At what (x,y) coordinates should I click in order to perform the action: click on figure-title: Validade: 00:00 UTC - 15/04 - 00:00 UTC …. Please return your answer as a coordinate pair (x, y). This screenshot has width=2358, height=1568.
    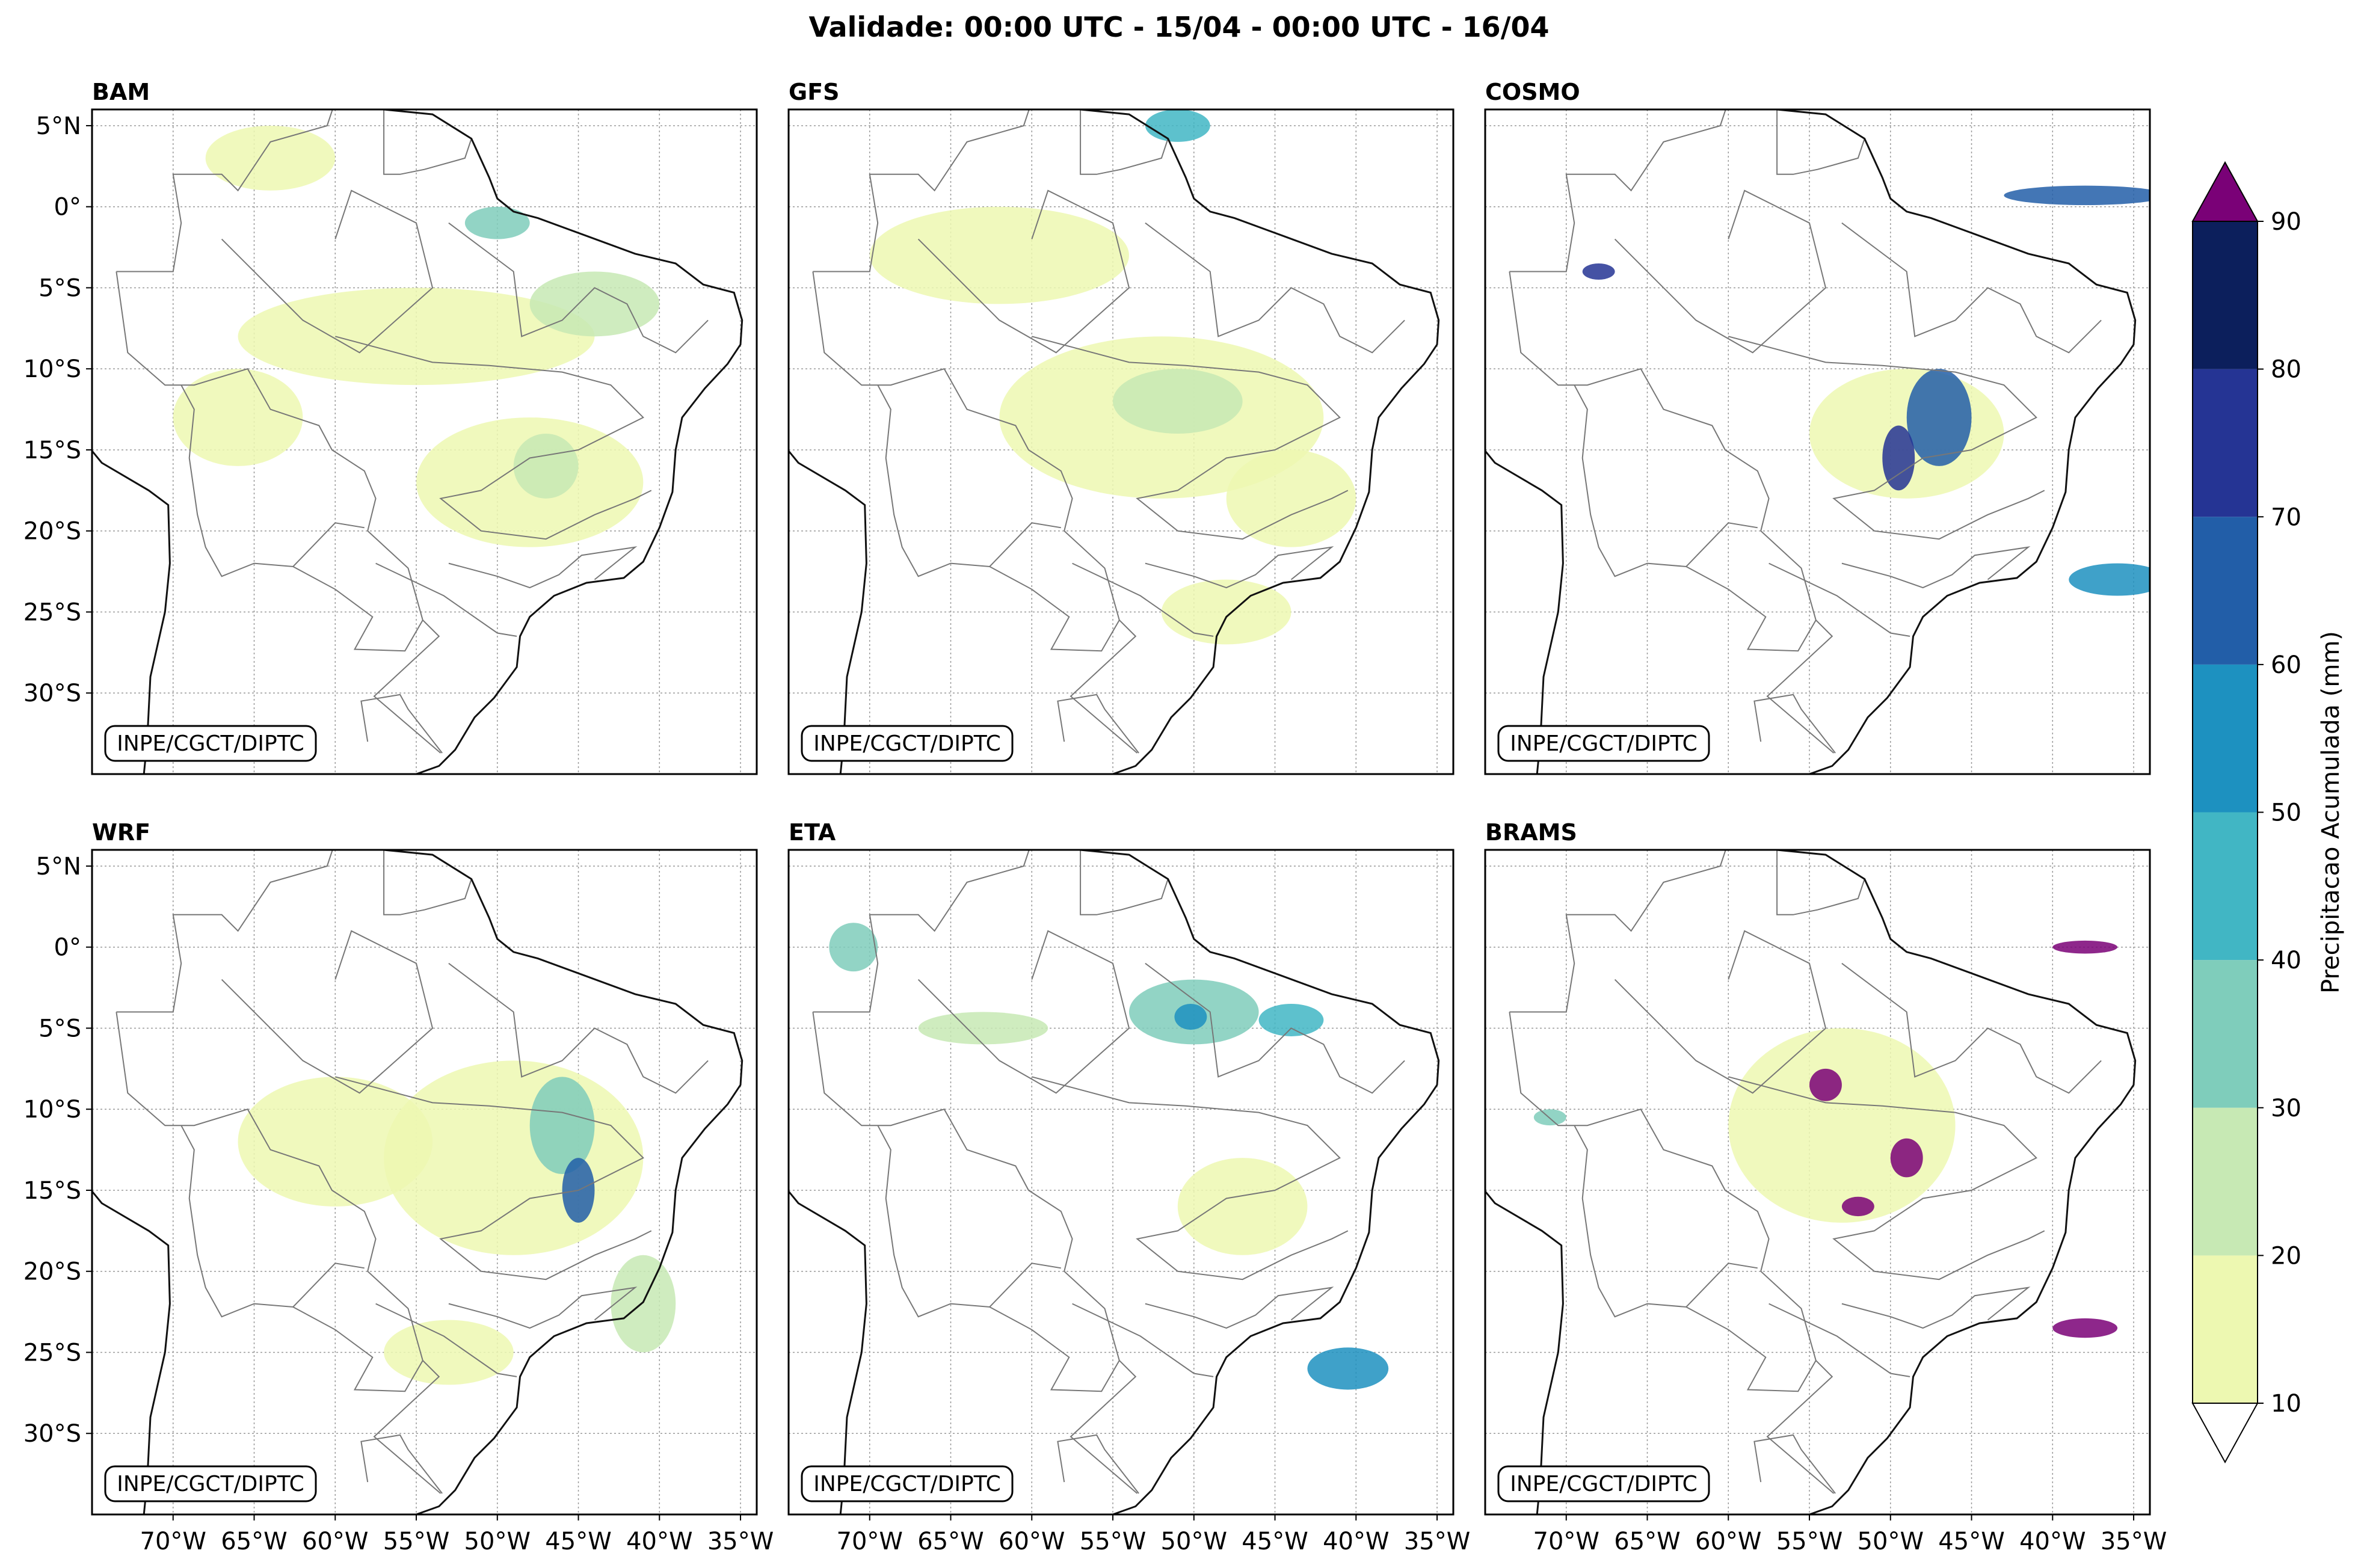
    Looking at the image, I should click on (1179, 27).